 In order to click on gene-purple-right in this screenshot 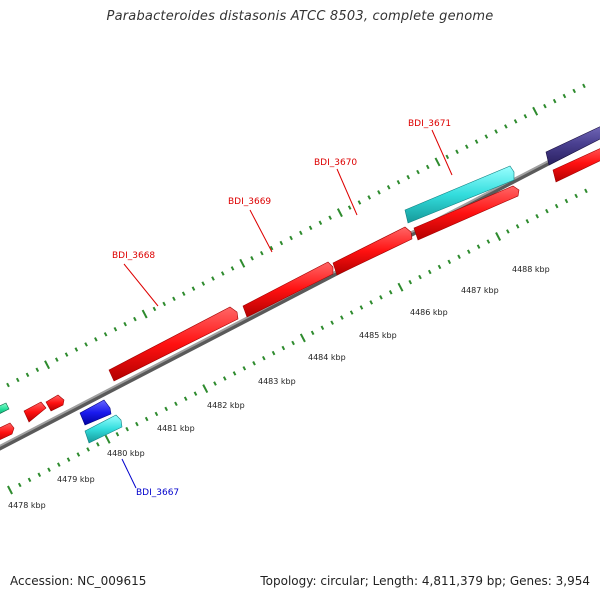, I will do `click(572, 144)`.